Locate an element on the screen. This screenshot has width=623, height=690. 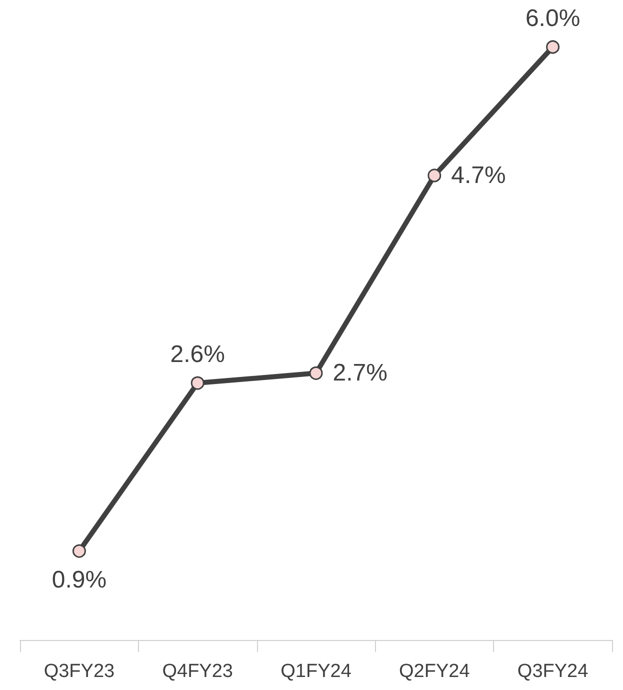
x-tick-label: Q3FY24 is located at coordinates (553, 671).